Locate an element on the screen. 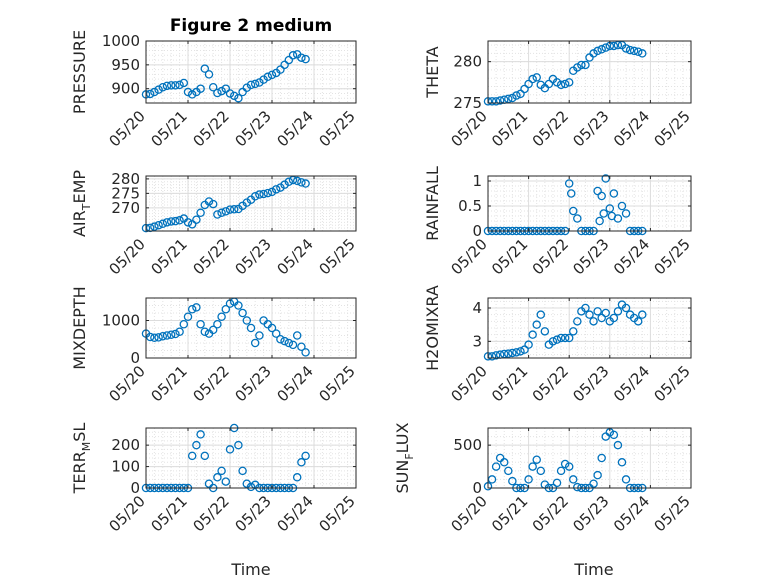 The height and width of the screenshot is (583, 778). ylabel-part: M is located at coordinates (86, 447).